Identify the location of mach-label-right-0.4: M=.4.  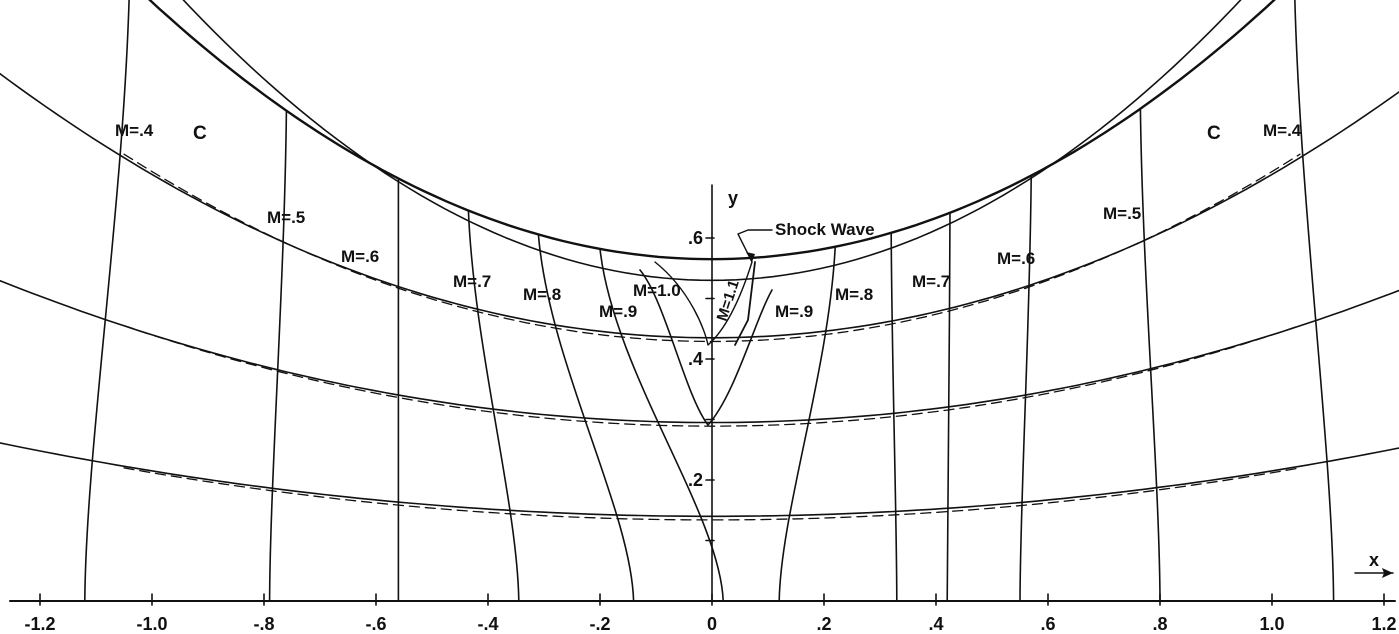
(1282, 130).